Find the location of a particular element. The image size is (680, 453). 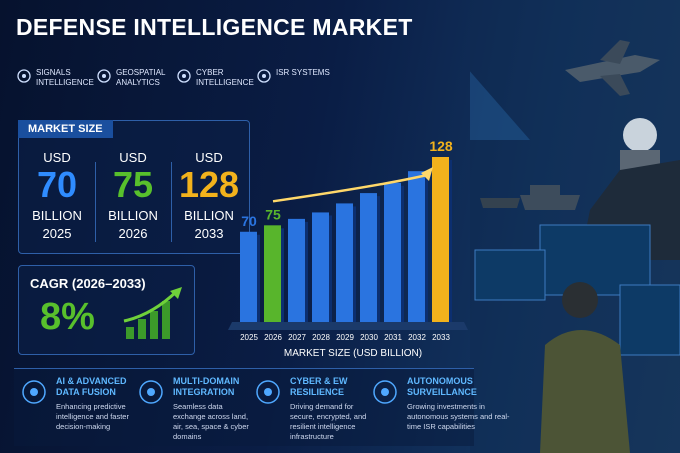

market-year: 2026 is located at coordinates (133, 233).